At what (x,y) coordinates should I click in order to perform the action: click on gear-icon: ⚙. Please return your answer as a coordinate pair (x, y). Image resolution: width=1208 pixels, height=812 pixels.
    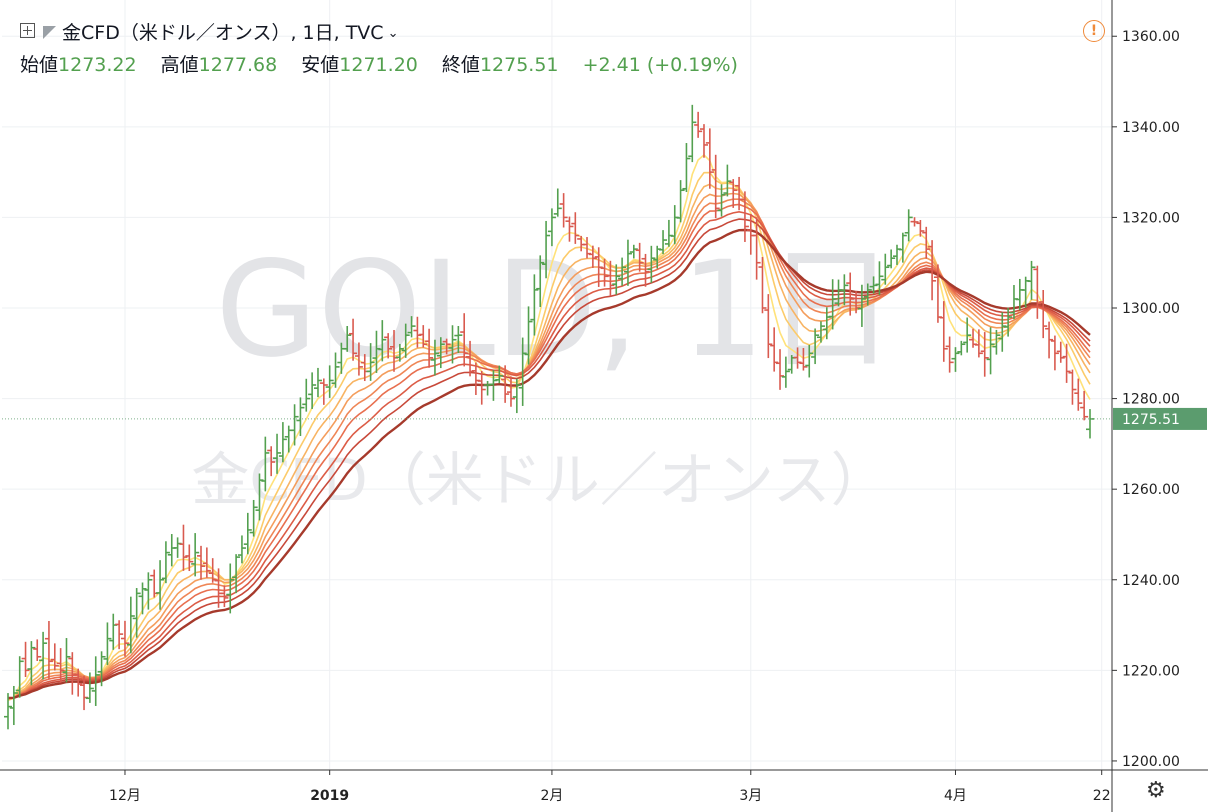
    Looking at the image, I should click on (1156, 790).